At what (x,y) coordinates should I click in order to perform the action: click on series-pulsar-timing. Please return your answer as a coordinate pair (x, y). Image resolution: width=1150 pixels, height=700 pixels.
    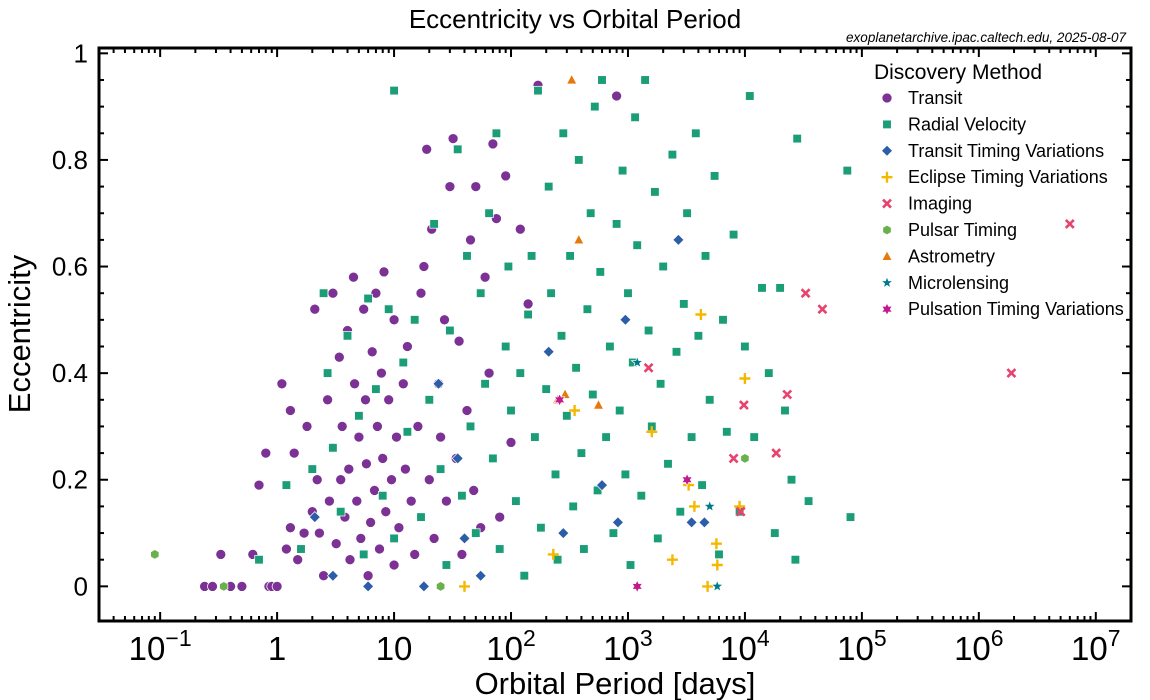
    Looking at the image, I should click on (450, 522).